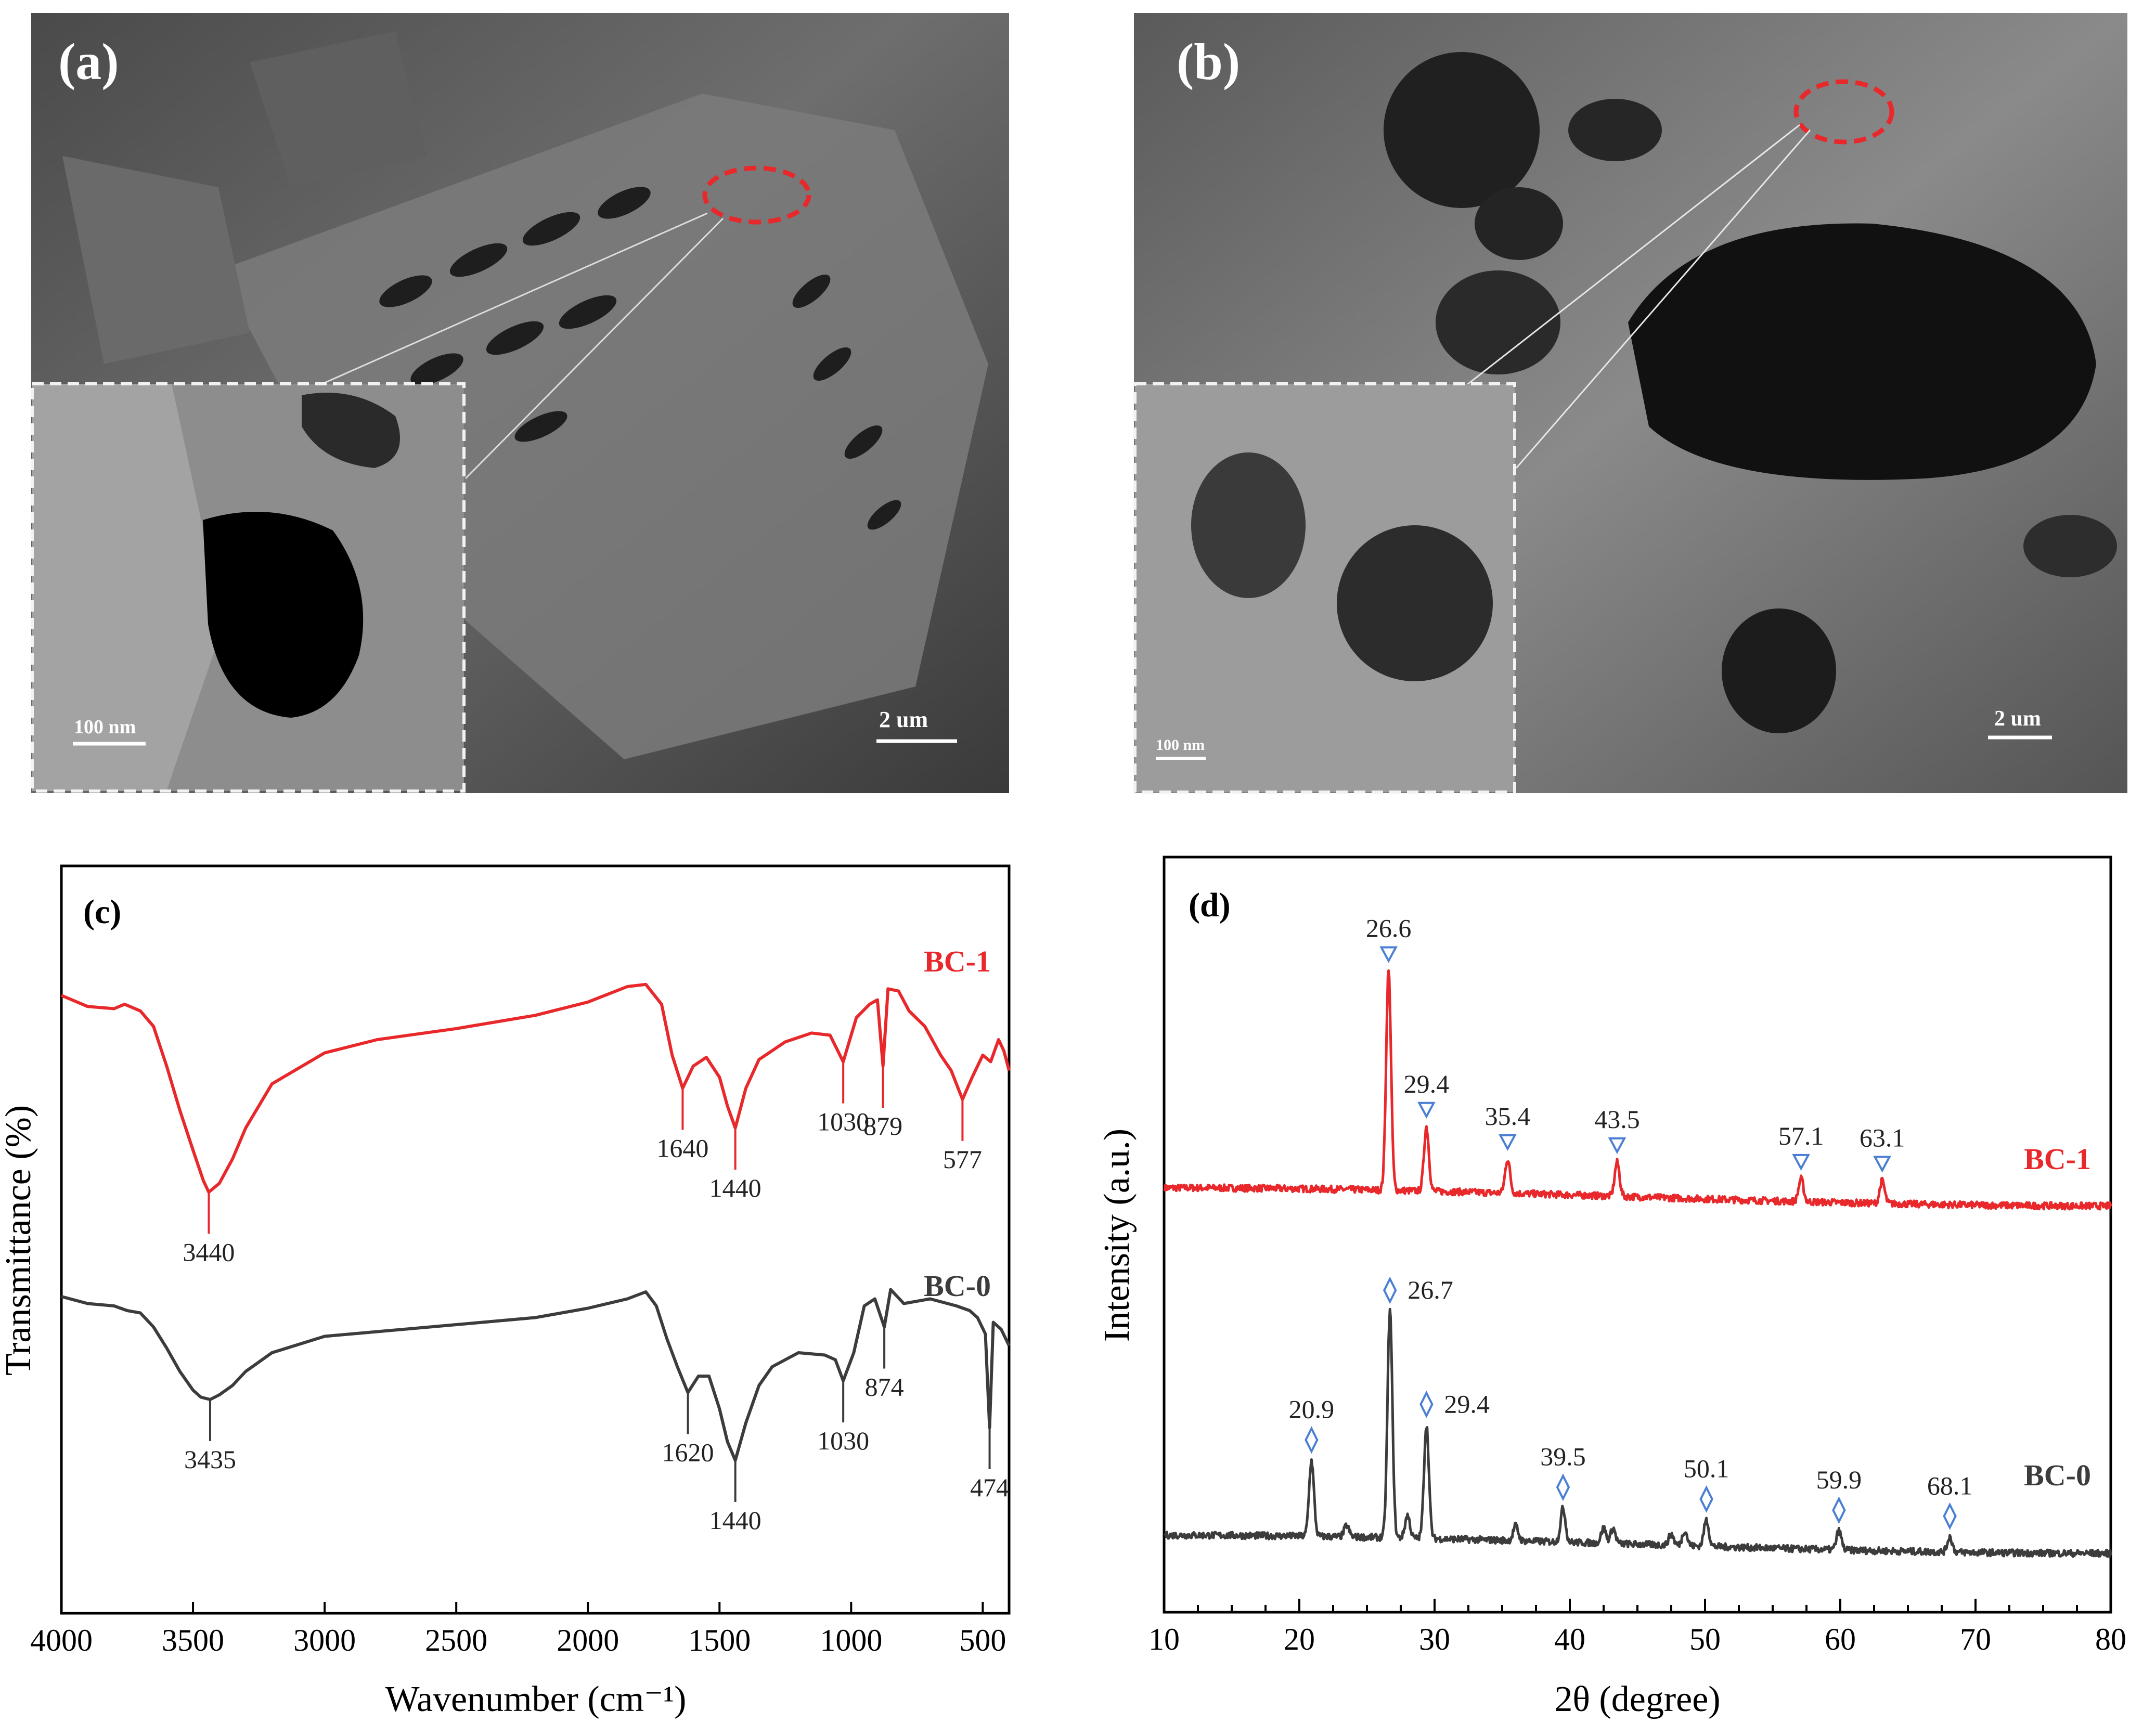 This screenshot has height=1736, width=2130. Describe the element at coordinates (1801, 1135) in the screenshot. I see `xrd-peak-label: 57.1` at that location.